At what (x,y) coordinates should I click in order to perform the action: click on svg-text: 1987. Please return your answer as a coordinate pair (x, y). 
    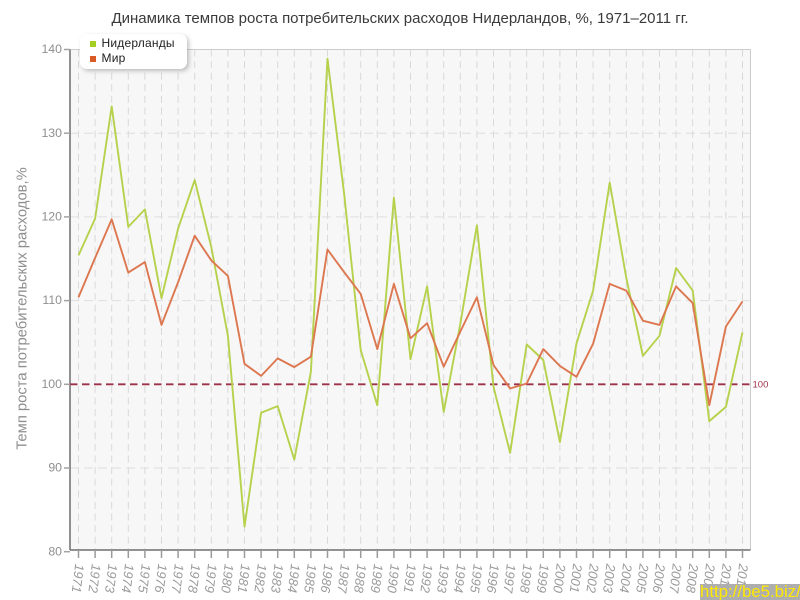
    Looking at the image, I should click on (343, 578).